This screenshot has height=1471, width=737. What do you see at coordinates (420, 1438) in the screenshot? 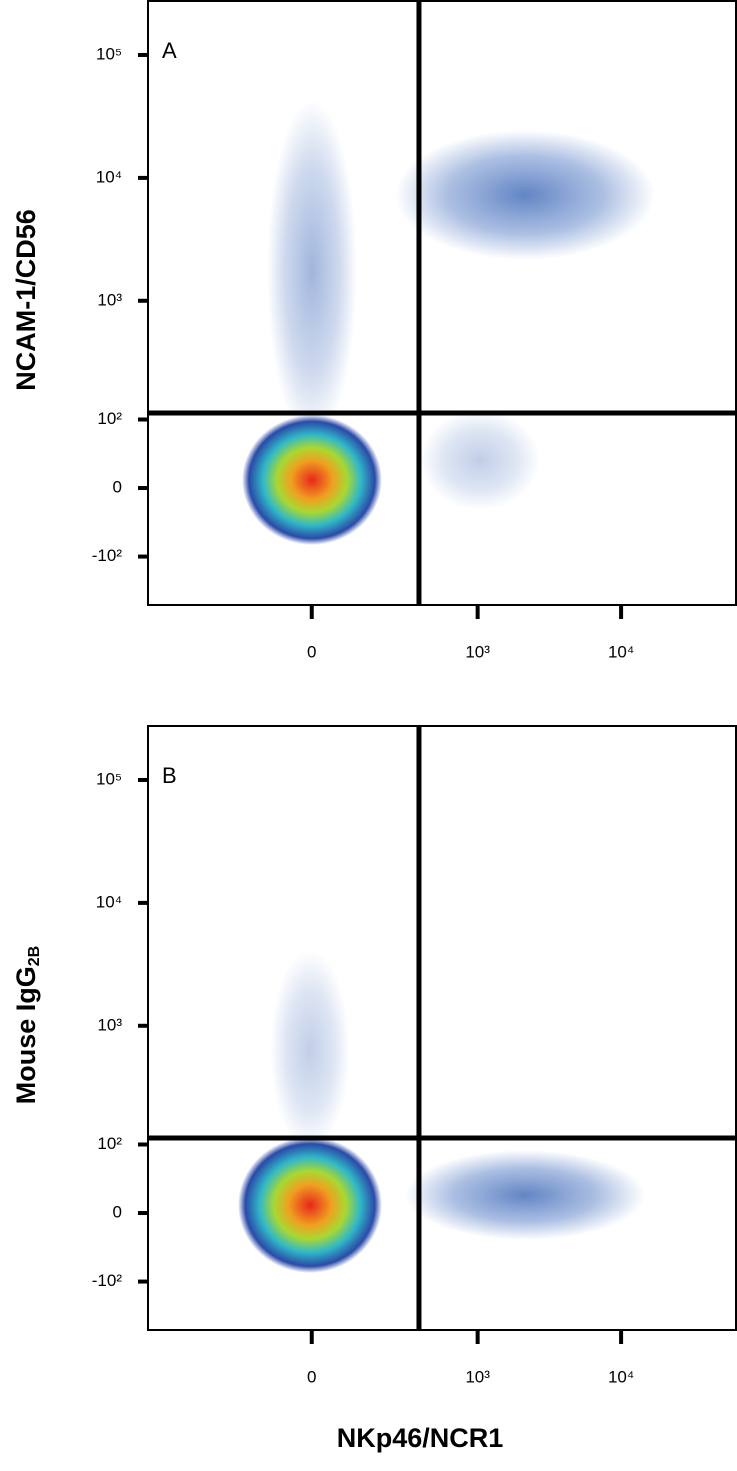
I see `x-axis-label: NKp46/NCR1` at bounding box center [420, 1438].